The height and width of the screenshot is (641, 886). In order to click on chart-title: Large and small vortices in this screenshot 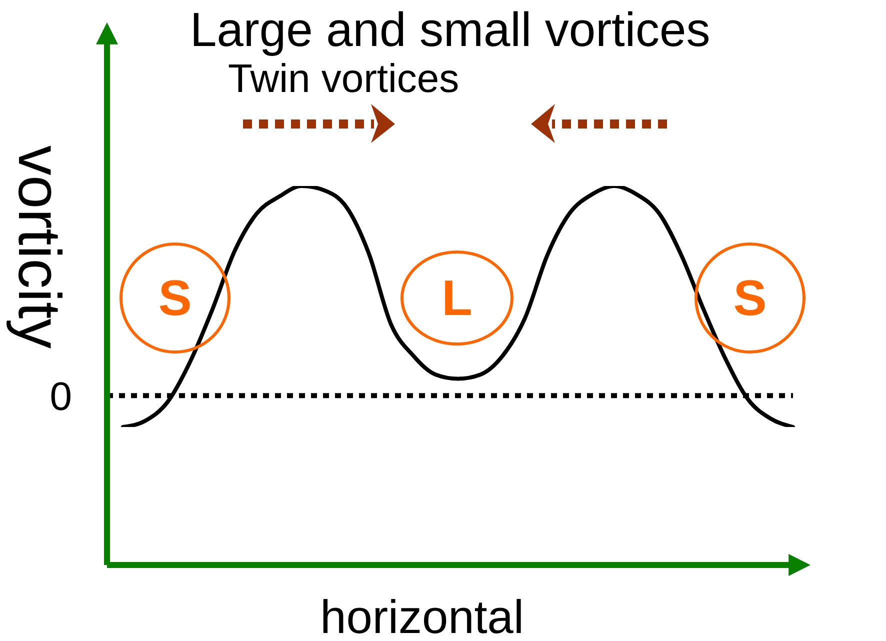, I will do `click(450, 30)`.